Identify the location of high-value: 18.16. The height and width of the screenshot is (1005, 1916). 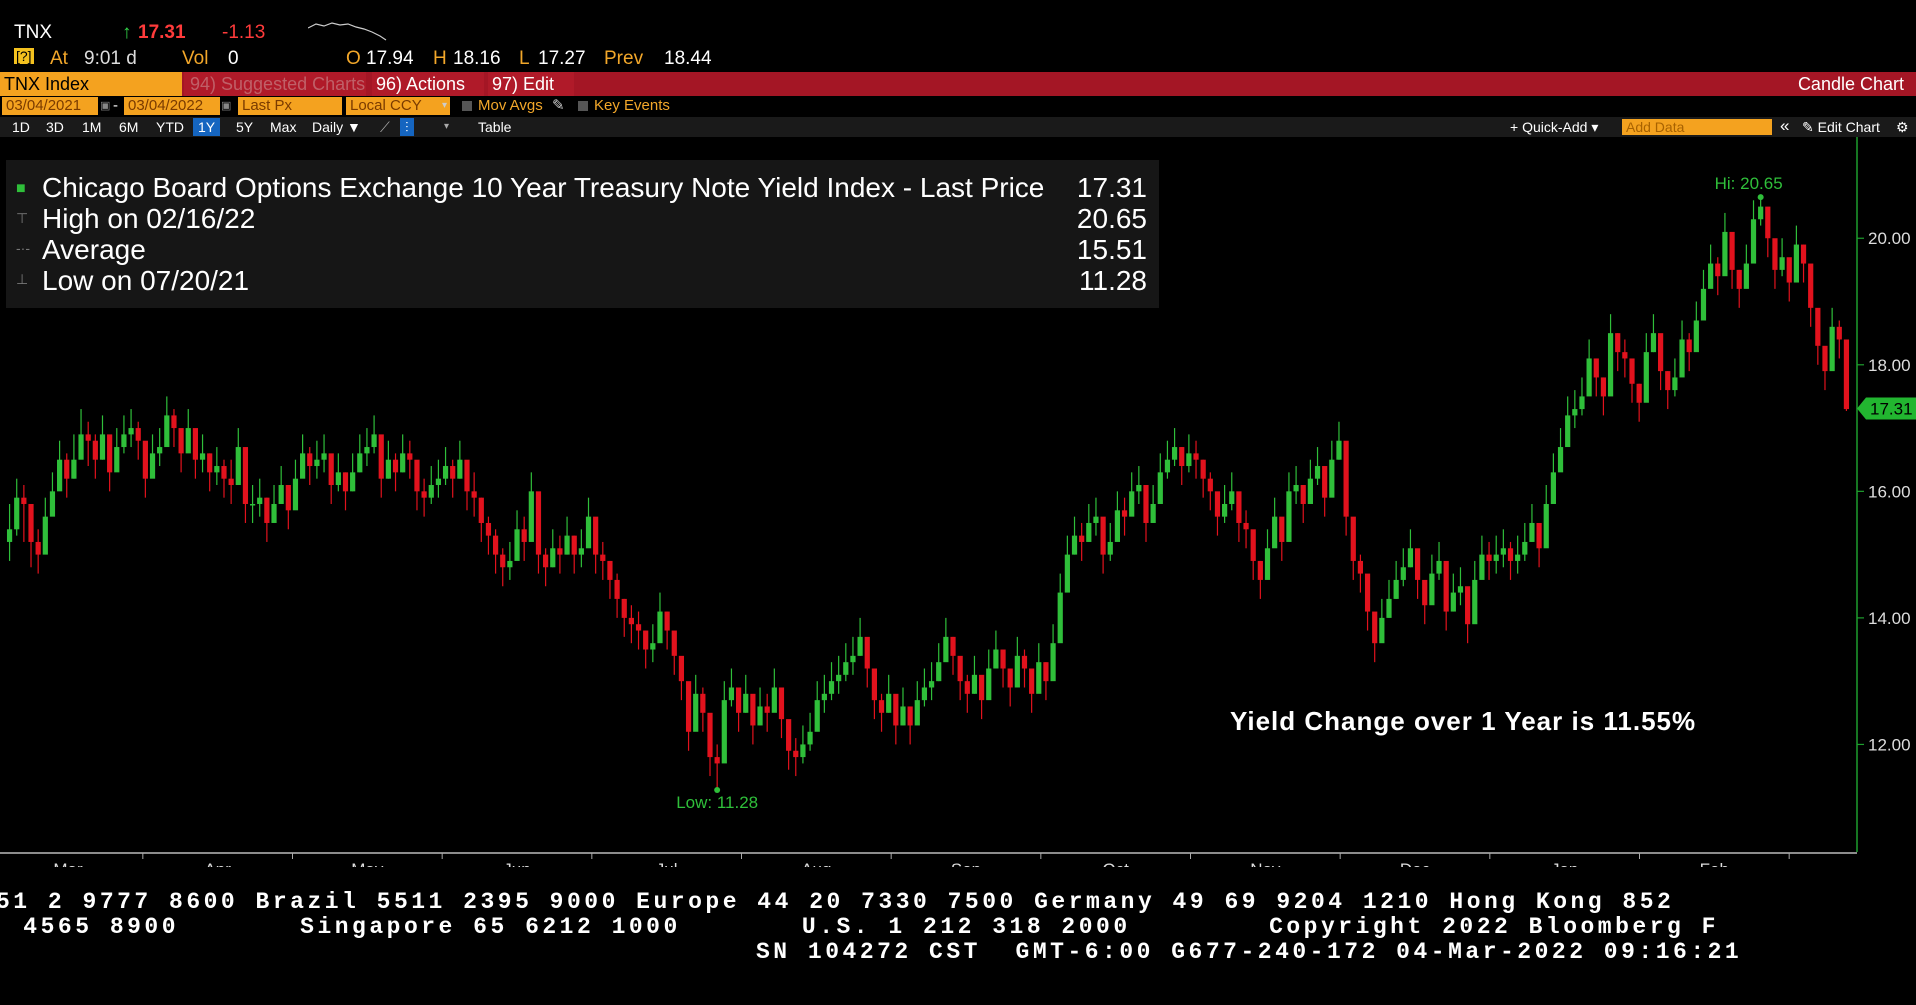
(477, 58).